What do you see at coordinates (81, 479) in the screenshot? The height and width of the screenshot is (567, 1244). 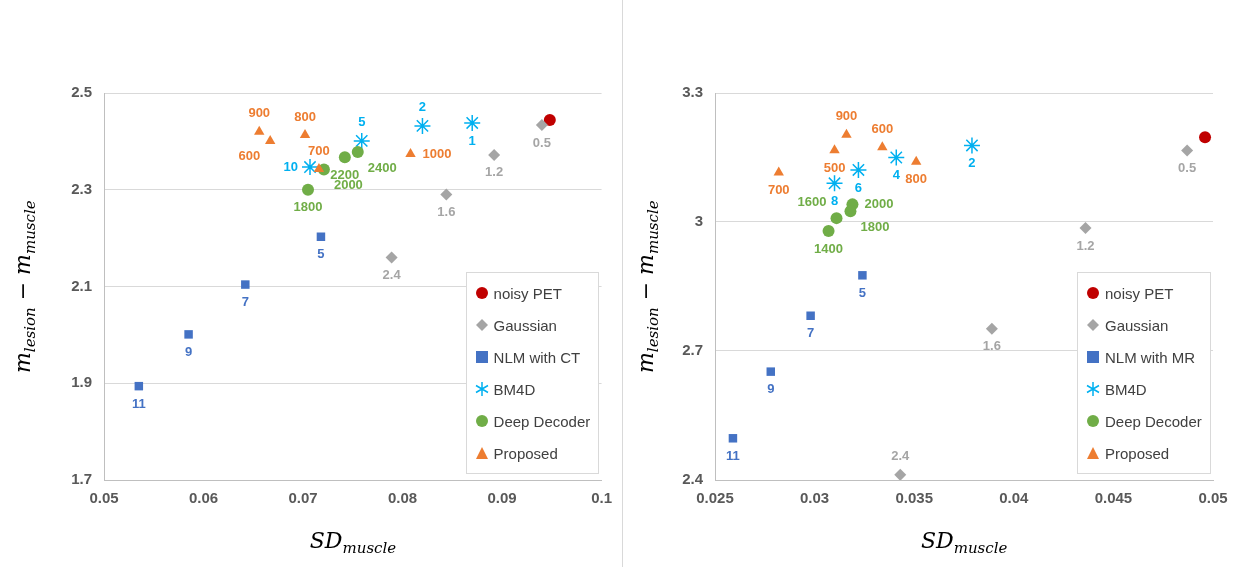 I see `y-tick-label: 1.7` at bounding box center [81, 479].